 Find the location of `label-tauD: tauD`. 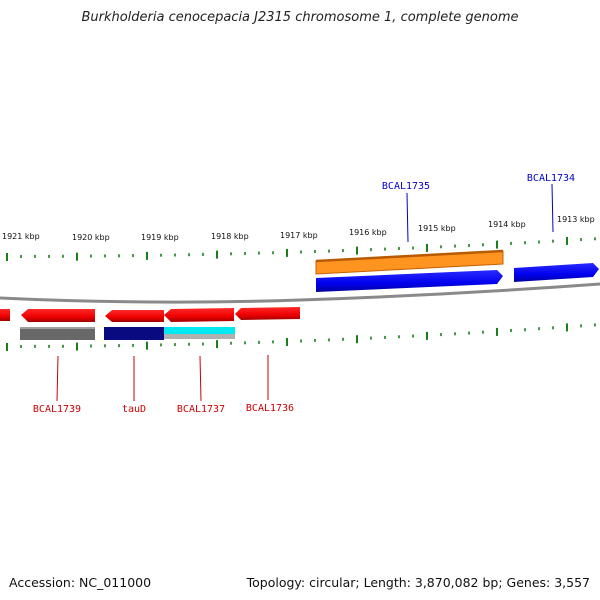

label-tauD: tauD is located at coordinates (134, 409).